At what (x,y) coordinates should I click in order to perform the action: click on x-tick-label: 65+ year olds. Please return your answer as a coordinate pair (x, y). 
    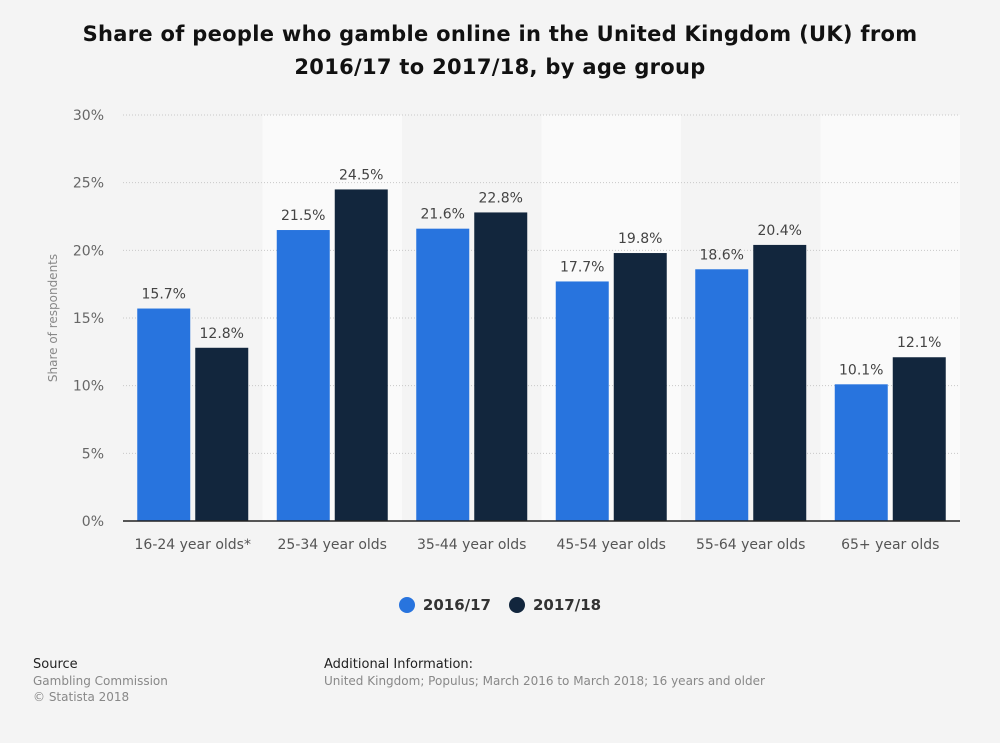
    Looking at the image, I should click on (890, 545).